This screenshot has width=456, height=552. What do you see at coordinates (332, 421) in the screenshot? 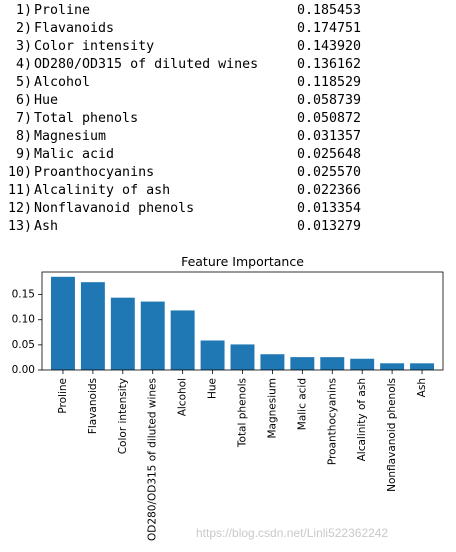
I see `x-tick-label: Proanthocyanins` at bounding box center [332, 421].